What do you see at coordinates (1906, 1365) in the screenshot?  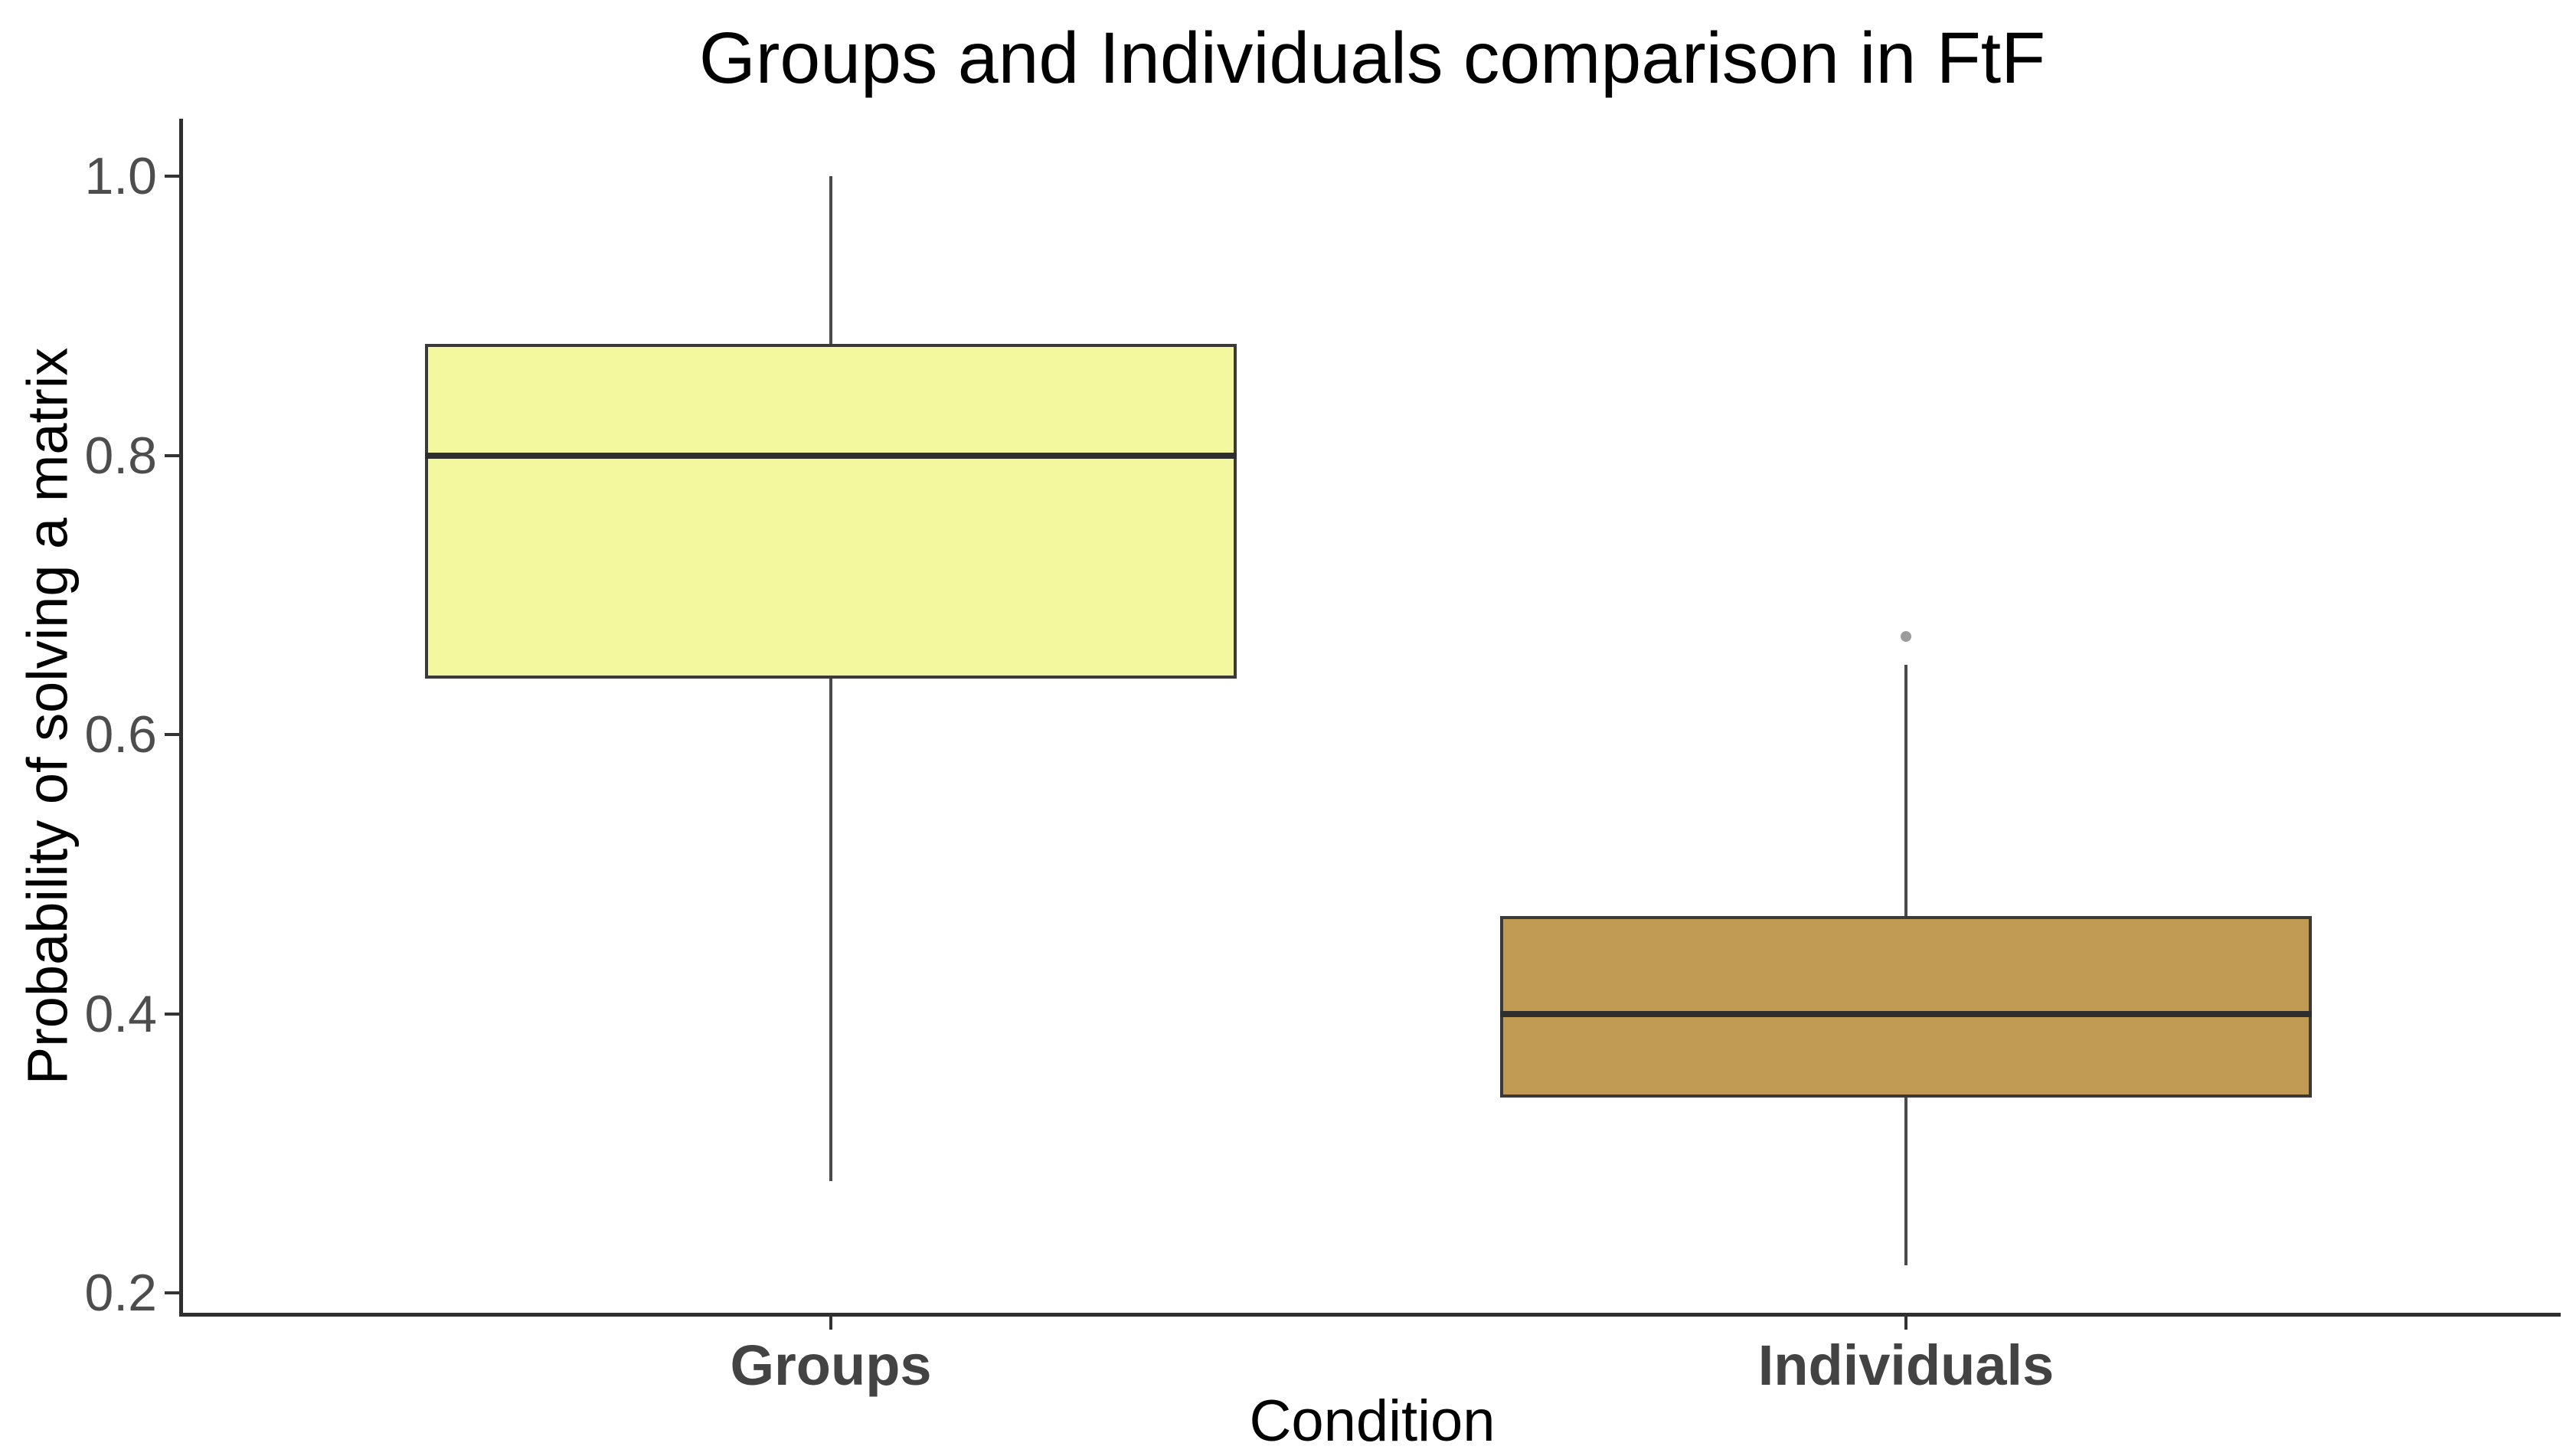 I see `x-category-label: Individuals` at bounding box center [1906, 1365].